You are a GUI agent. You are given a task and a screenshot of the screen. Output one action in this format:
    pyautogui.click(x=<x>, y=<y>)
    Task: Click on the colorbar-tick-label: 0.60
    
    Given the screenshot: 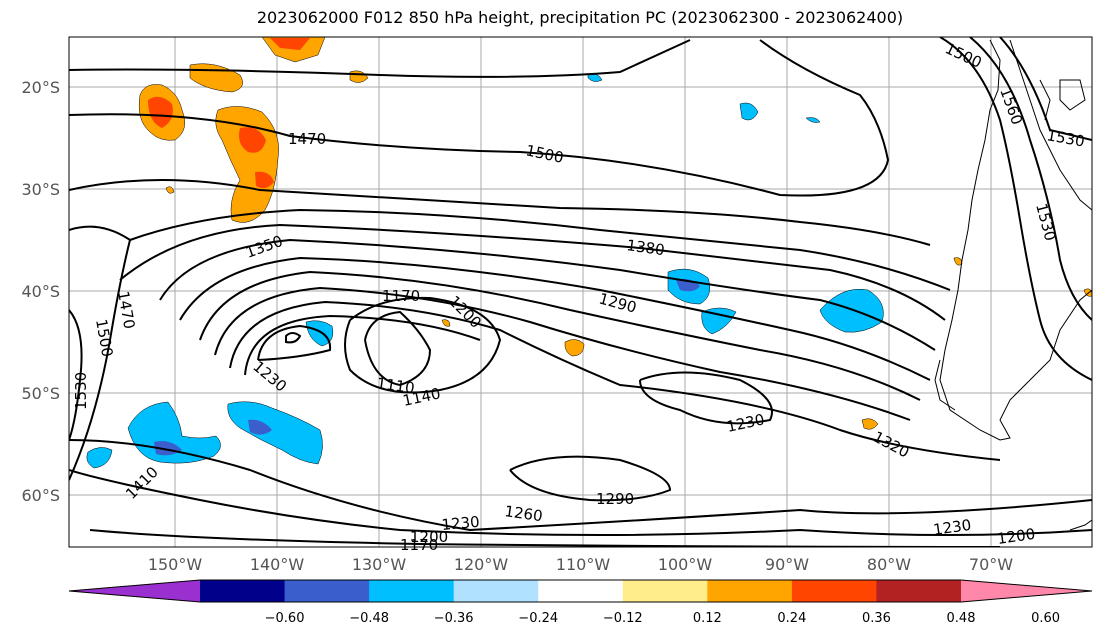 What is the action you would take?
    pyautogui.click(x=1045, y=618)
    